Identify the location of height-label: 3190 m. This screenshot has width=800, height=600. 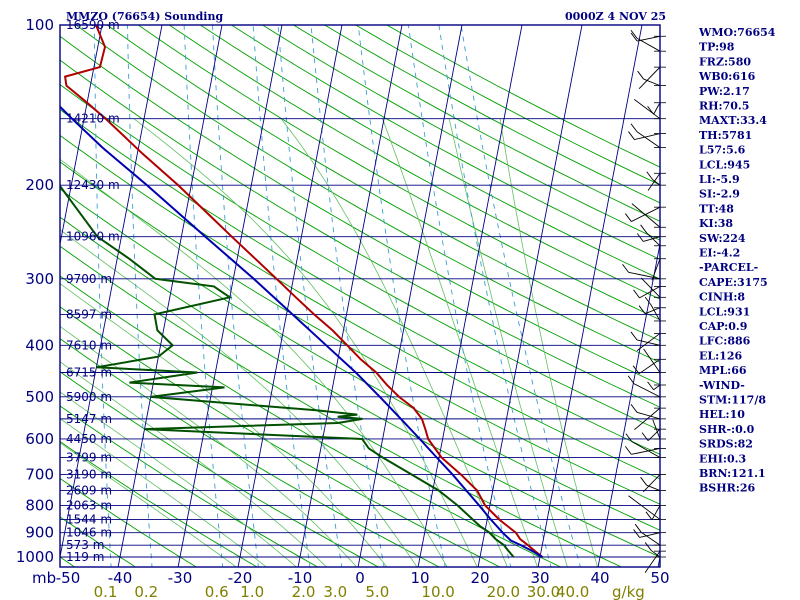
(89, 475).